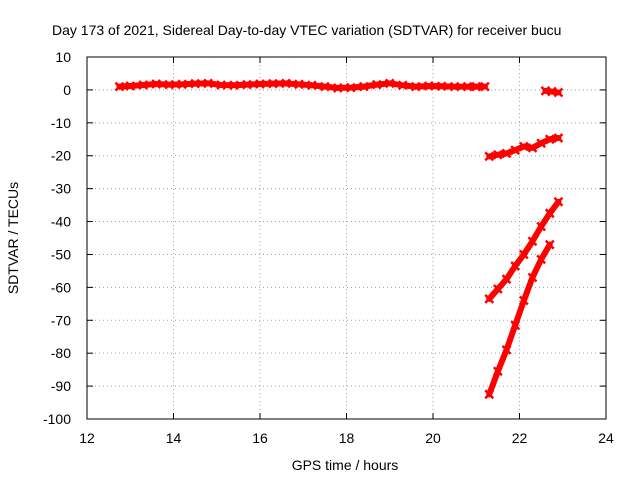  I want to click on y-tick-label: -80, so click(61, 353).